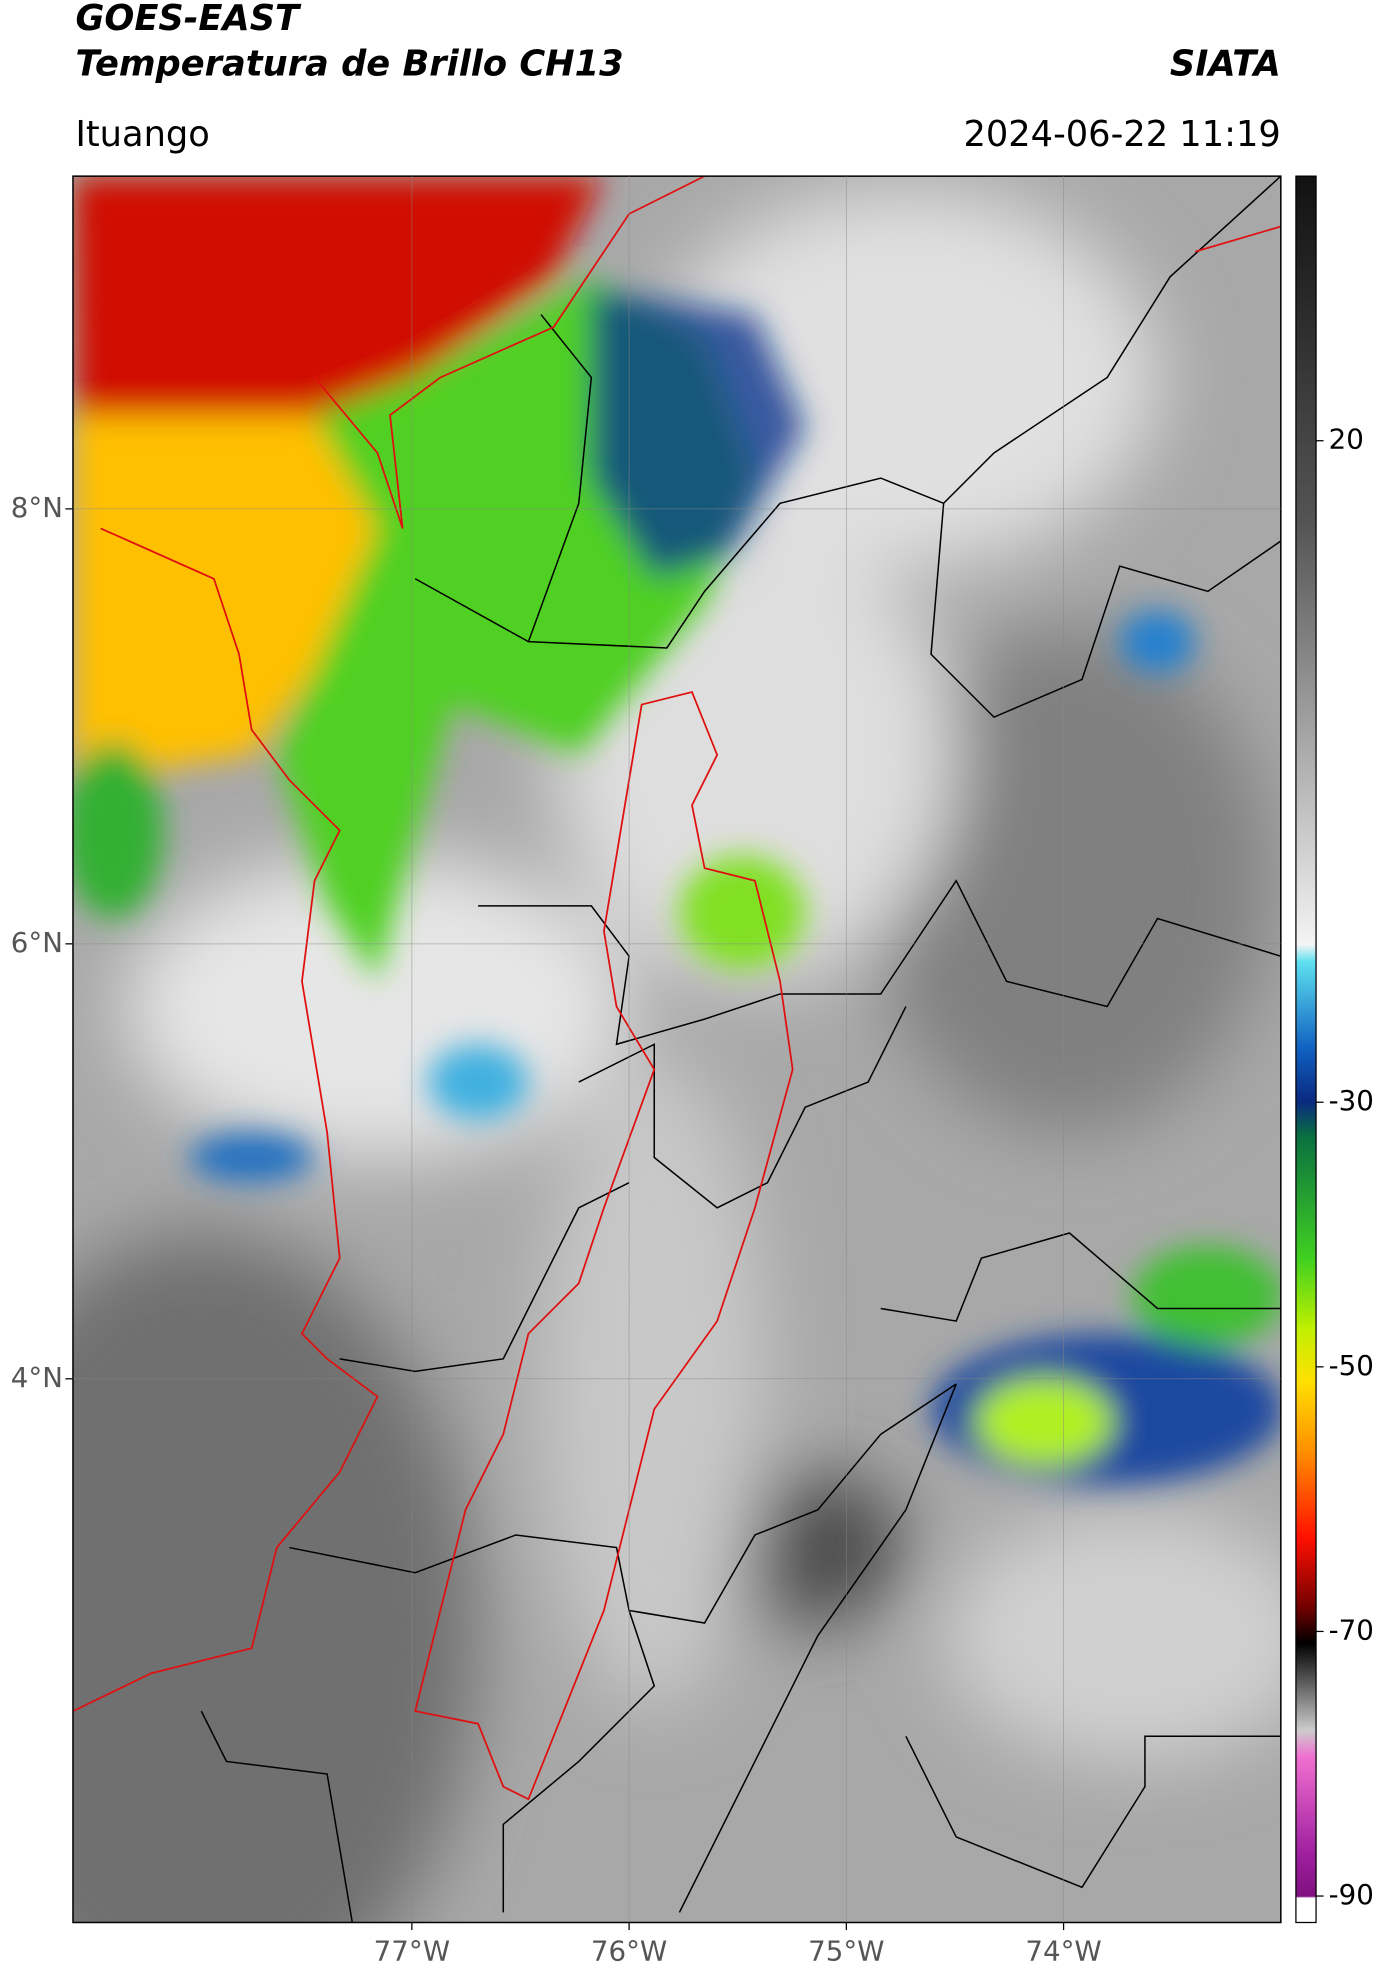 Image resolution: width=1384 pixels, height=1985 pixels. Describe the element at coordinates (37, 1377) in the screenshot. I see `lat-tick-label: 4°N` at that location.